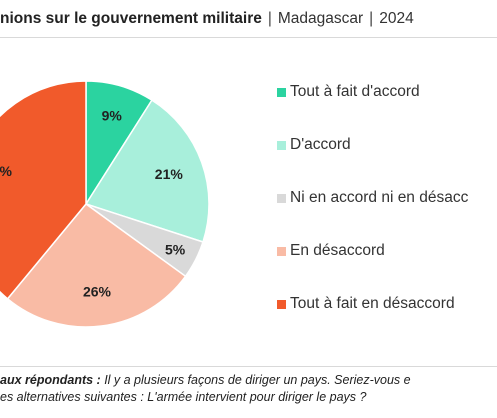 This screenshot has height=418, width=497. I want to click on top-divider, so click(248, 37).